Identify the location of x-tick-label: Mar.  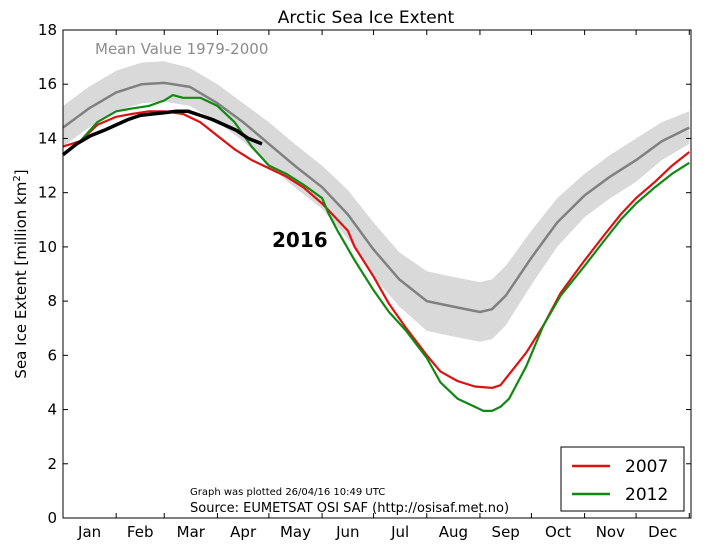
(191, 532).